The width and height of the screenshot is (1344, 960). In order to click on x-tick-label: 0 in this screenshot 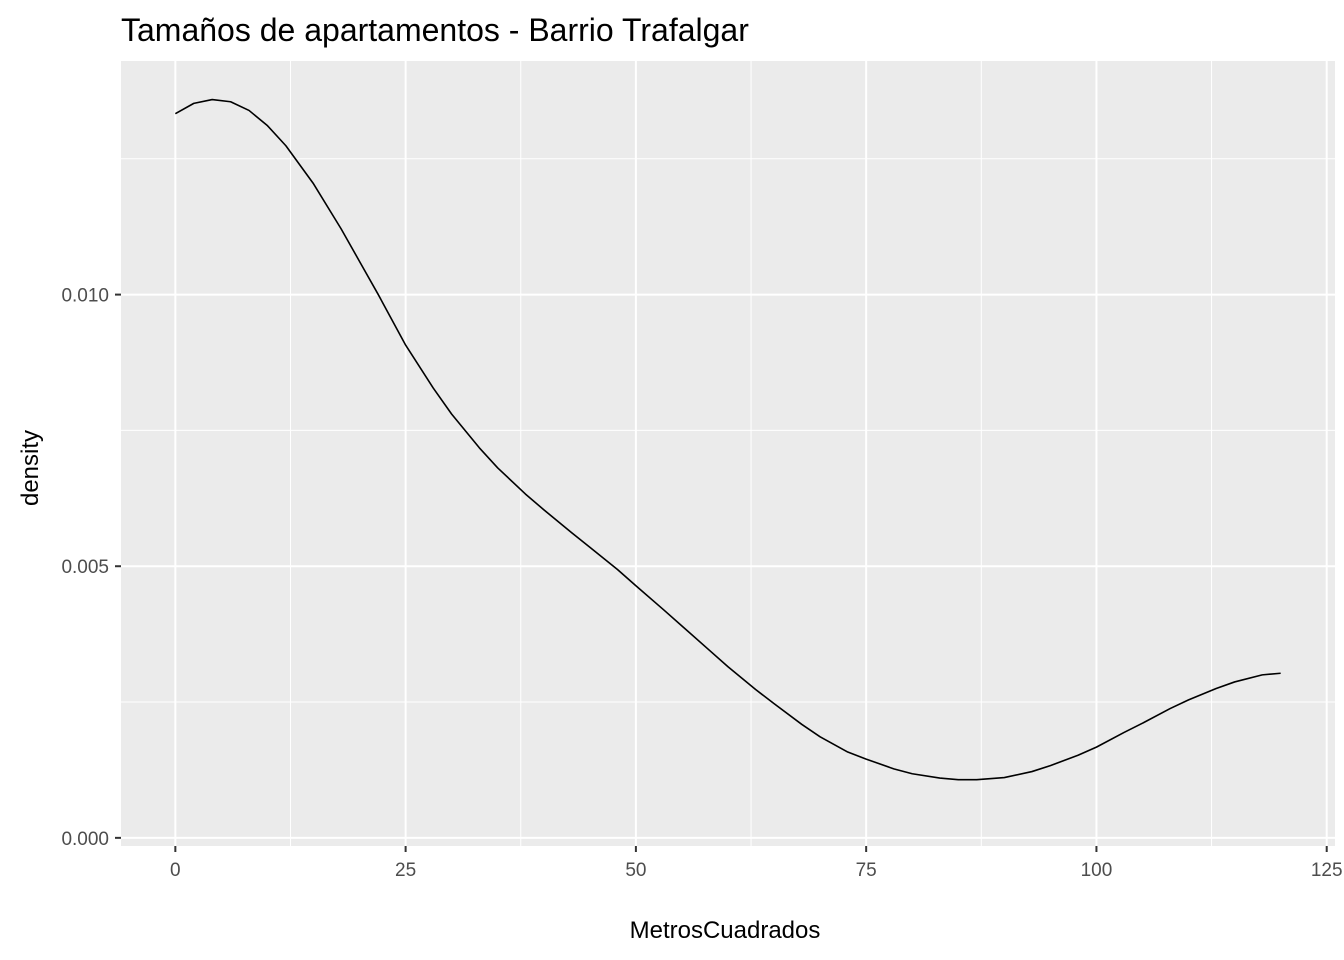, I will do `click(175, 870)`.